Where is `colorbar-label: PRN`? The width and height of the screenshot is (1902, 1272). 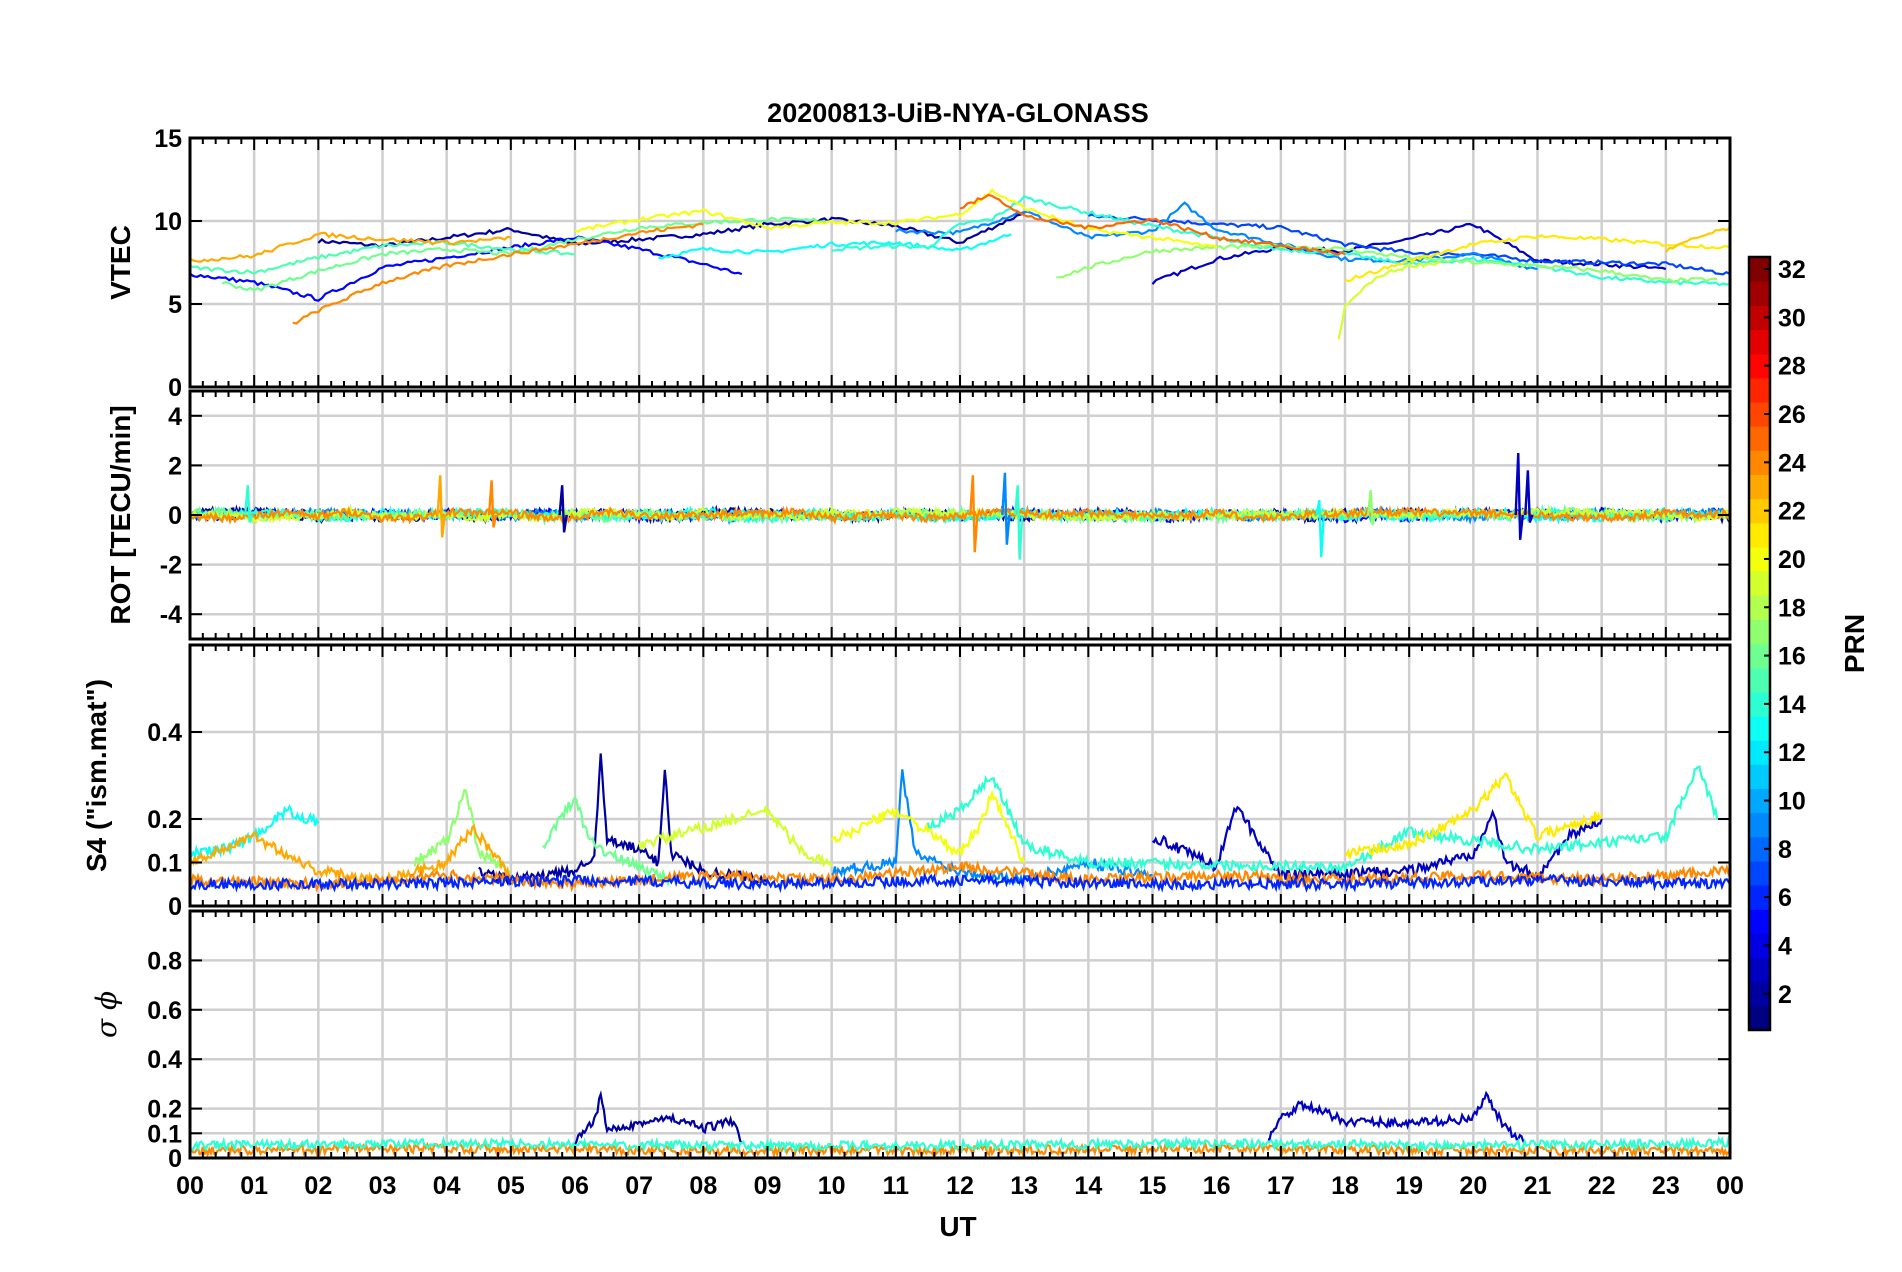 colorbar-label: PRN is located at coordinates (1854, 643).